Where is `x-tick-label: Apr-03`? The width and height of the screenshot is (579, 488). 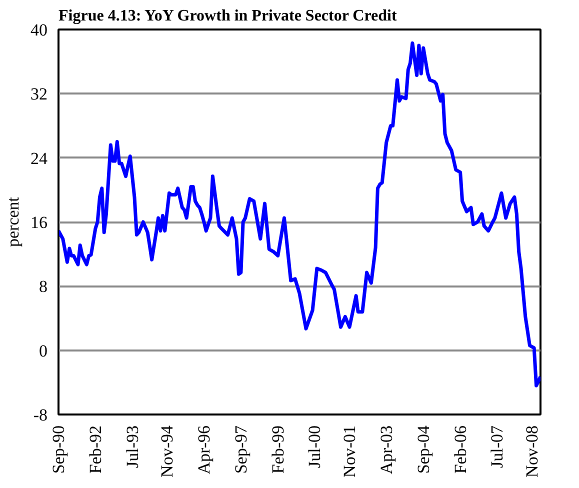
x-tick-label: Apr-03 is located at coordinates (386, 449).